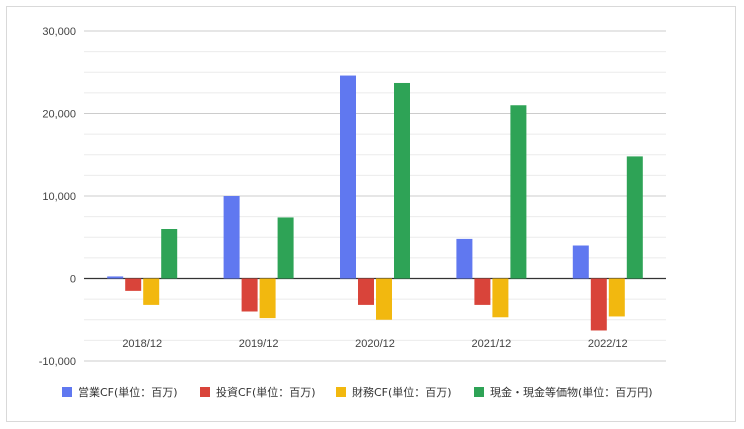 This screenshot has width=744, height=429. What do you see at coordinates (259, 344) in the screenshot?
I see `x-tick-label: 2019/12` at bounding box center [259, 344].